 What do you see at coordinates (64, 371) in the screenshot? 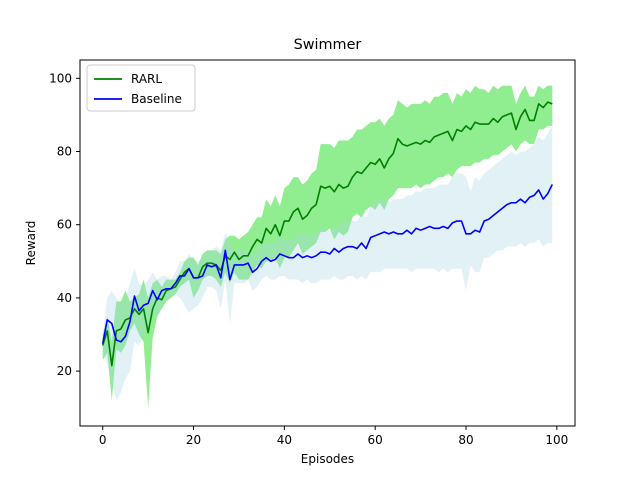
I see `y-tick-label: 20` at bounding box center [64, 371].